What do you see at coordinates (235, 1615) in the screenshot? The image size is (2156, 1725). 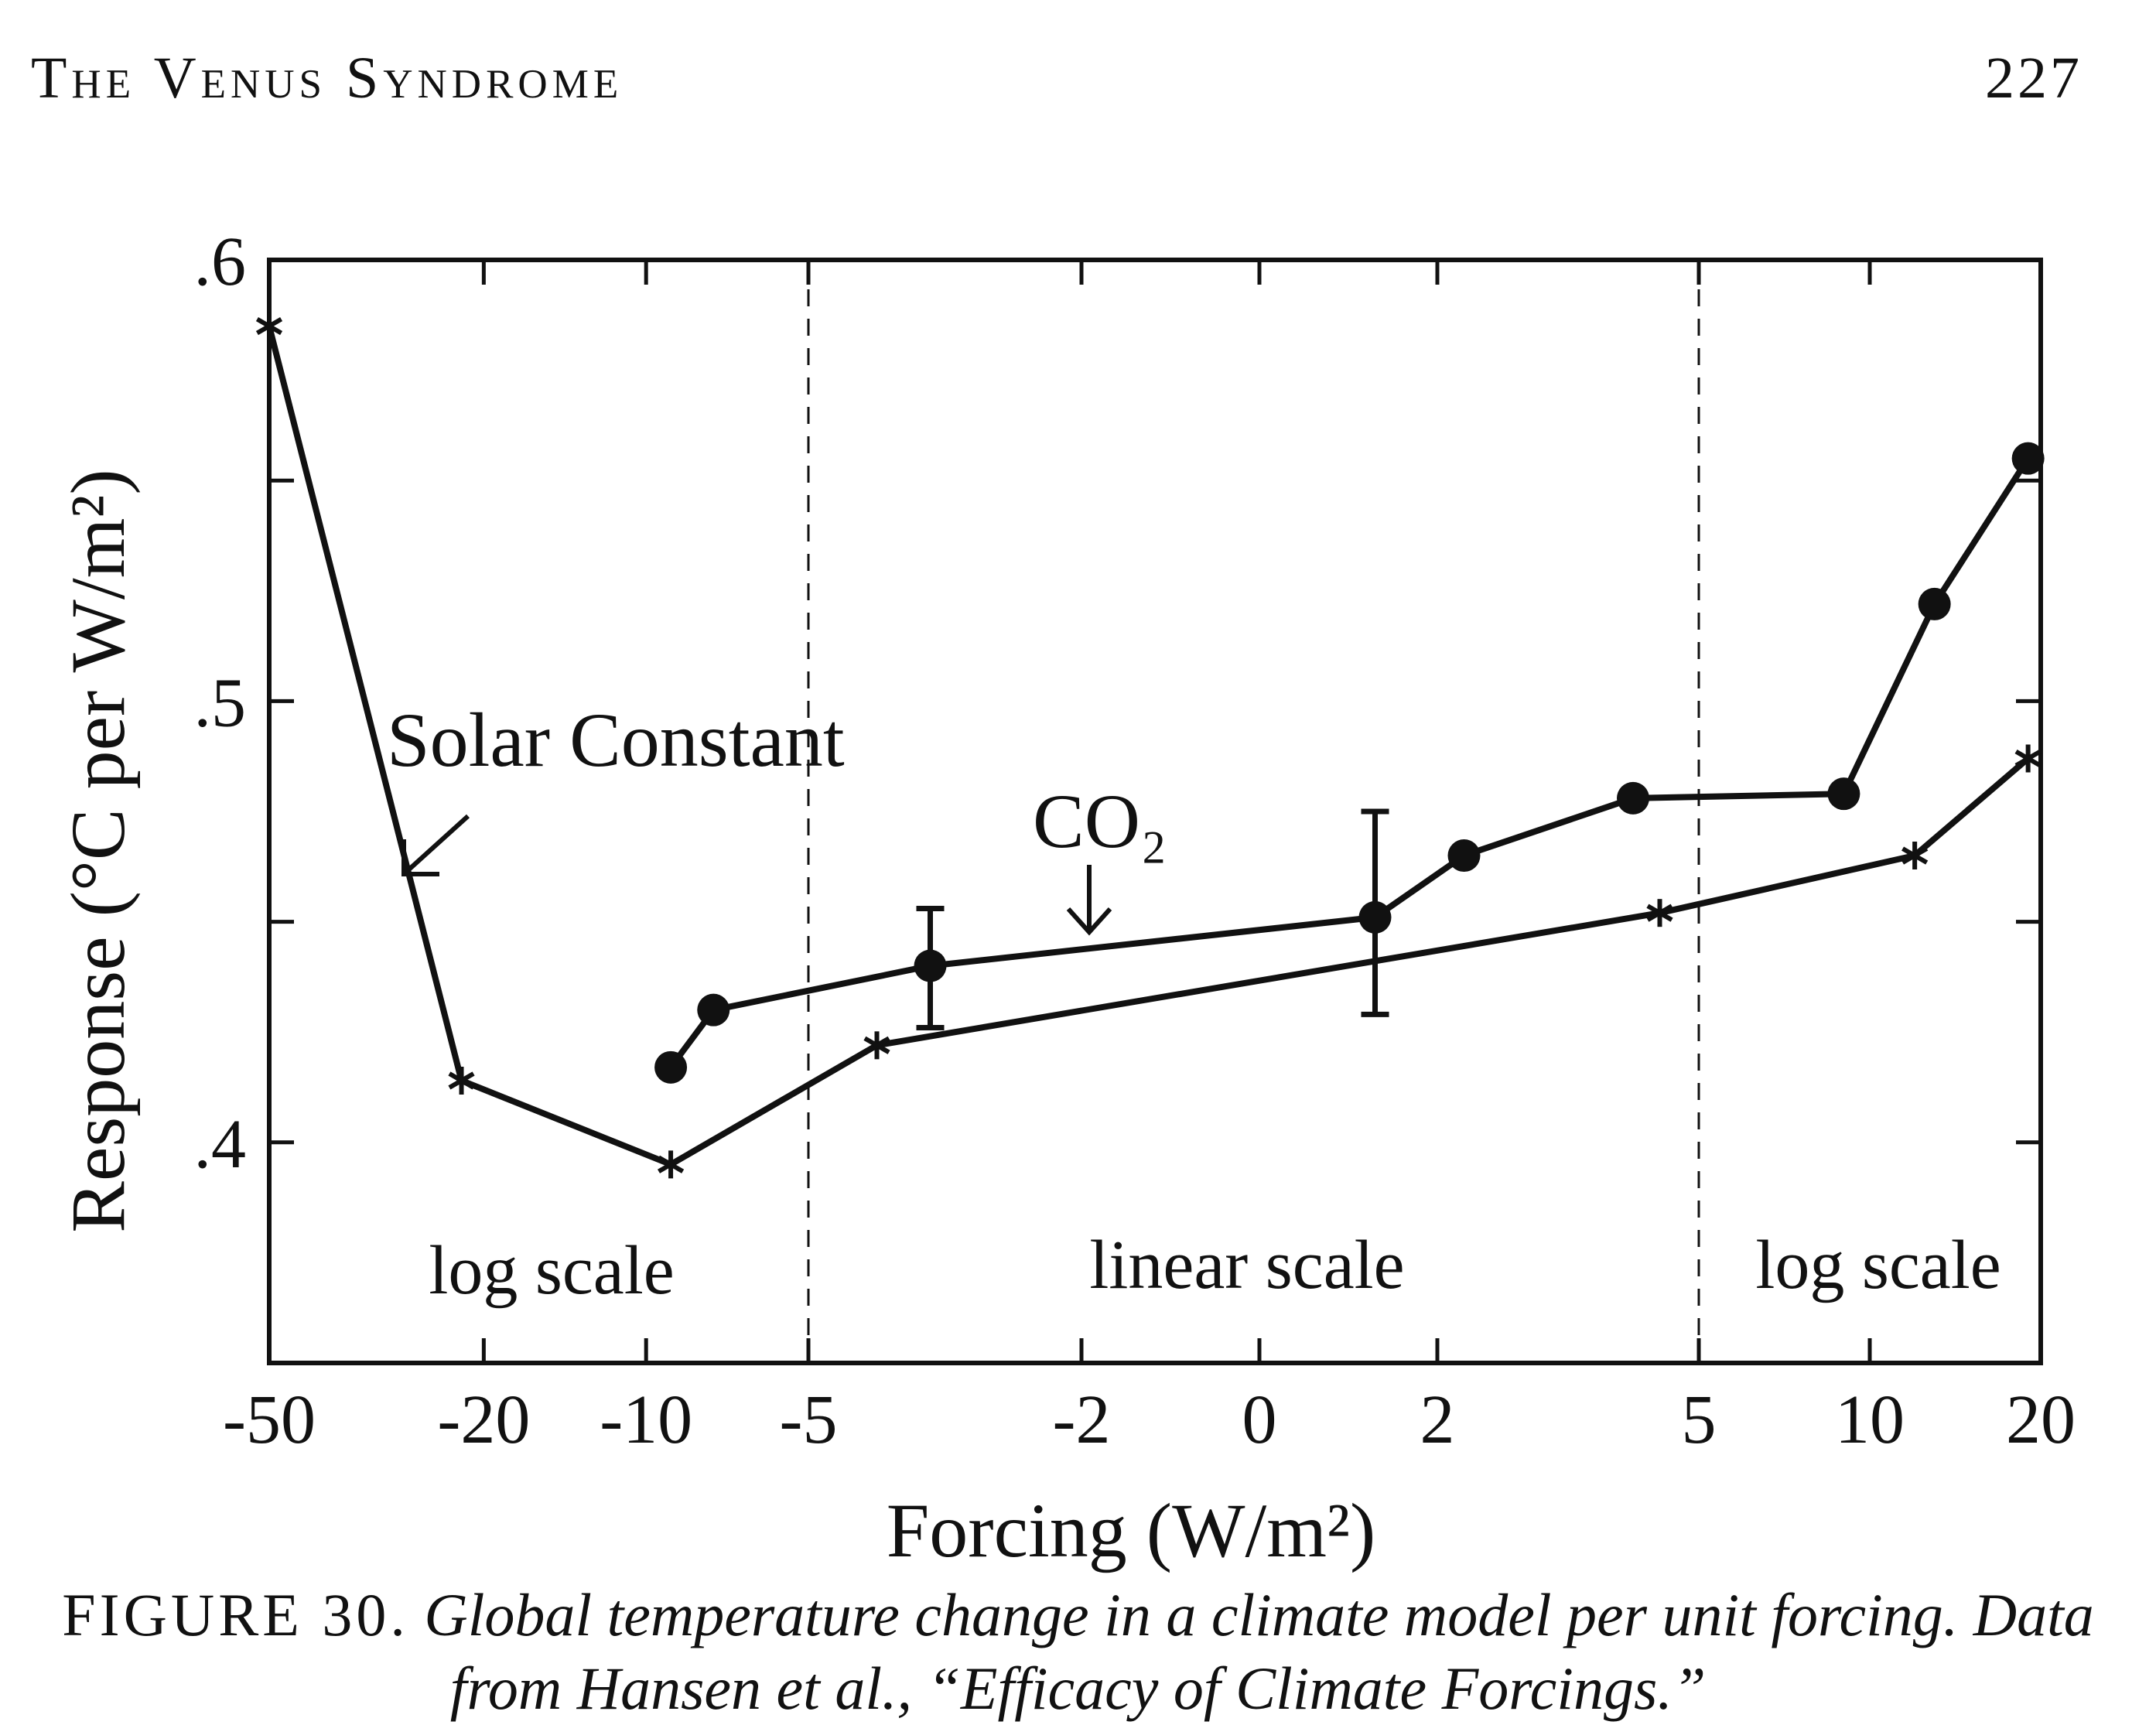 I see `figure-label: FIGURE 30.` at bounding box center [235, 1615].